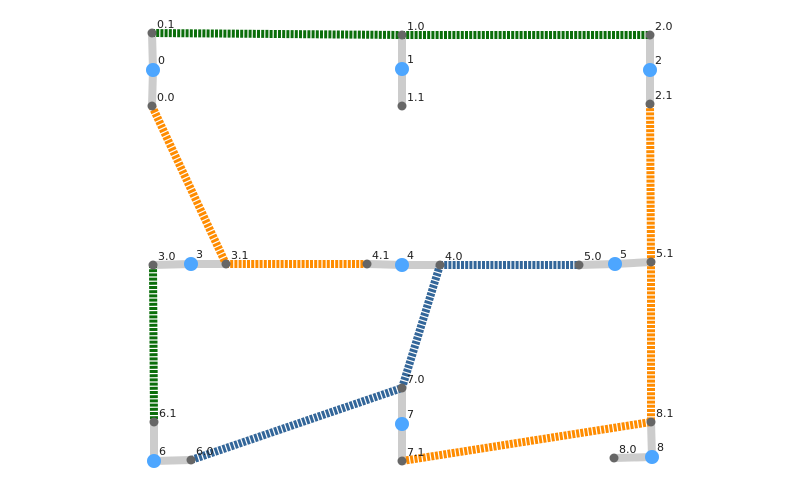 The image size is (800, 500). What do you see at coordinates (658, 60) in the screenshot?
I see `node-label-2: 2` at bounding box center [658, 60].